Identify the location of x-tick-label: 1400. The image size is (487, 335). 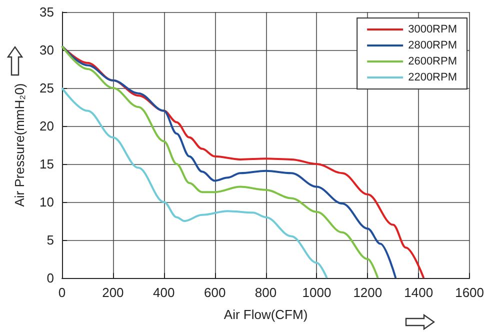
(419, 292).